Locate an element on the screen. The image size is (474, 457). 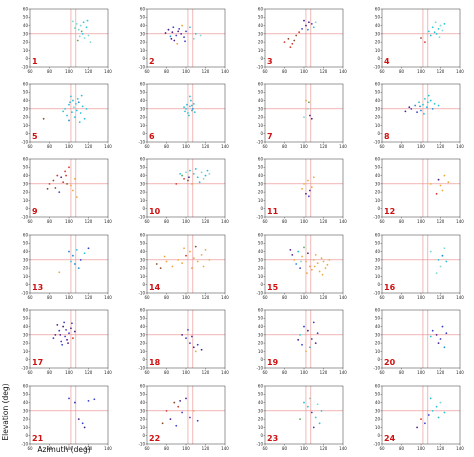
panel-label: 23 is located at coordinates (272, 438).